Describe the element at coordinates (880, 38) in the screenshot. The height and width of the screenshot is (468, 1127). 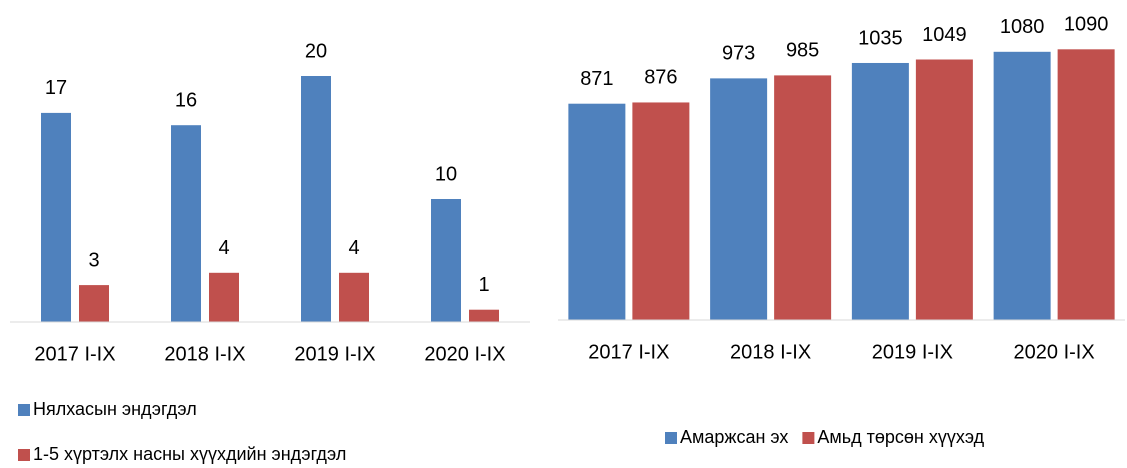
I see `data-label: 1035` at that location.